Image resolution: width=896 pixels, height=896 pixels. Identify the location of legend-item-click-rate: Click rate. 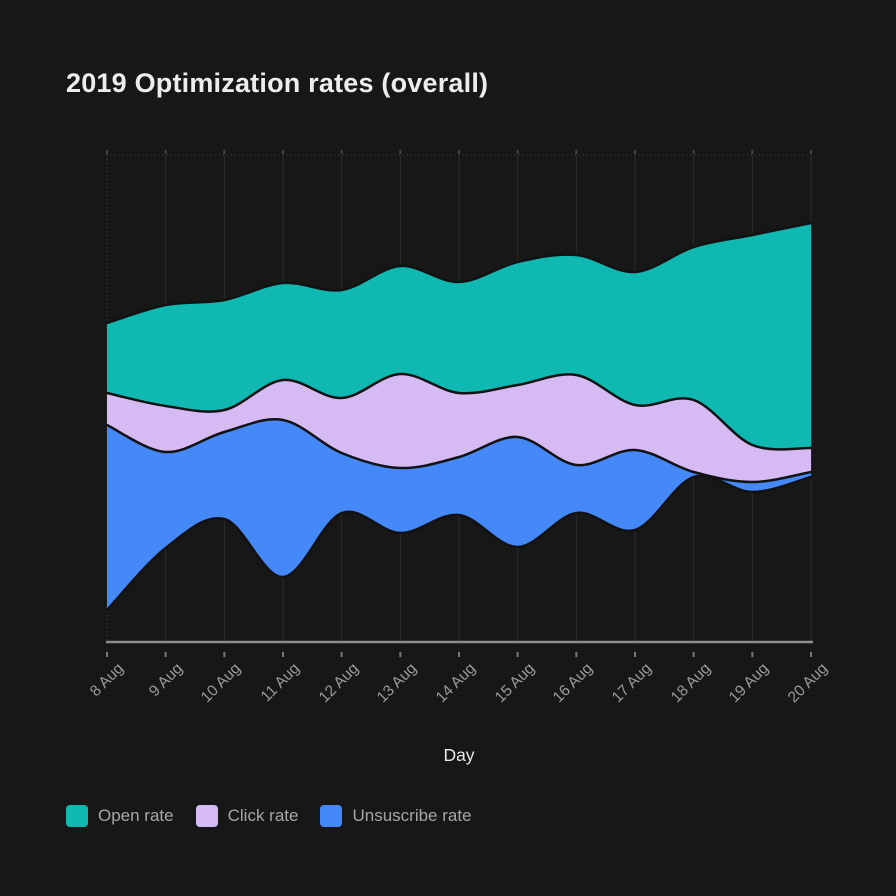
(247, 816).